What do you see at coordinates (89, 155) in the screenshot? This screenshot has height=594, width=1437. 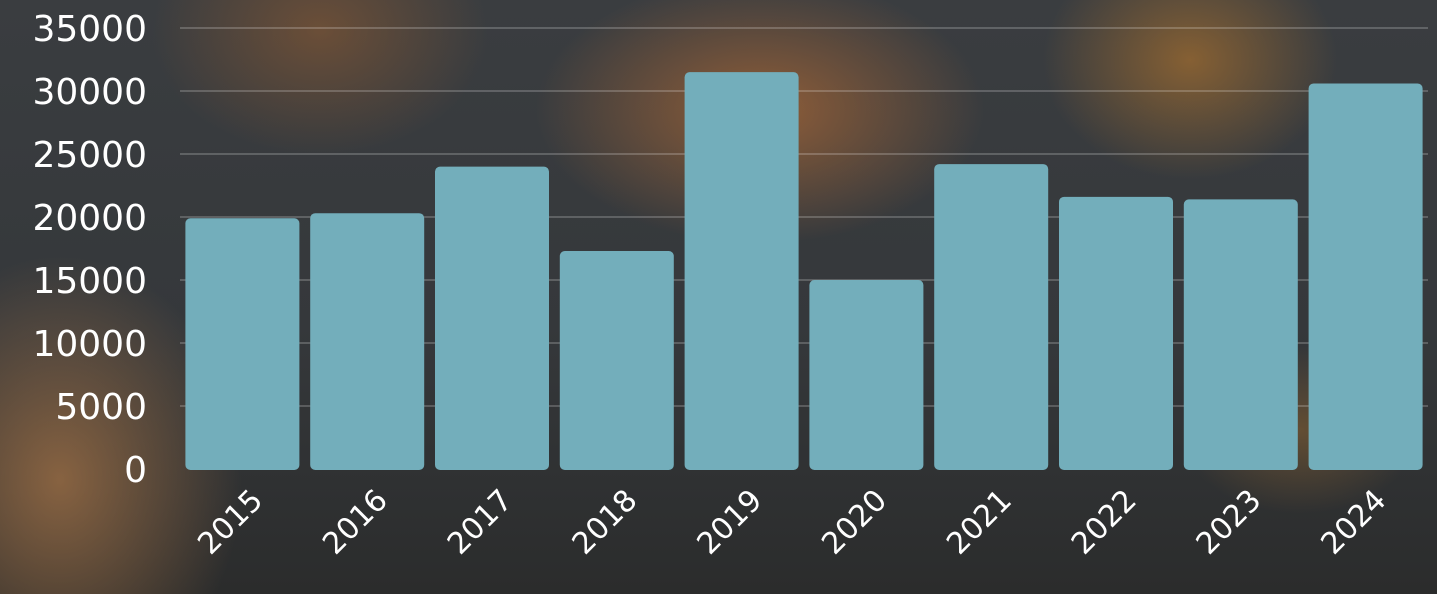 I see `y-tick-label: 25000` at bounding box center [89, 155].